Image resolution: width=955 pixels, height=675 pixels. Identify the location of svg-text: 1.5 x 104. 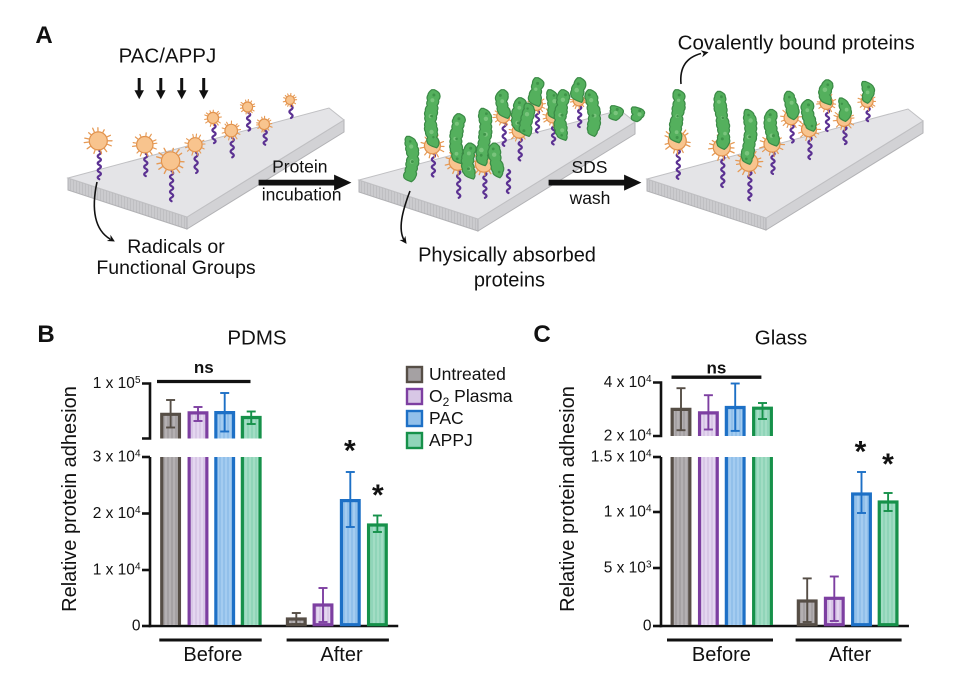
(621, 457).